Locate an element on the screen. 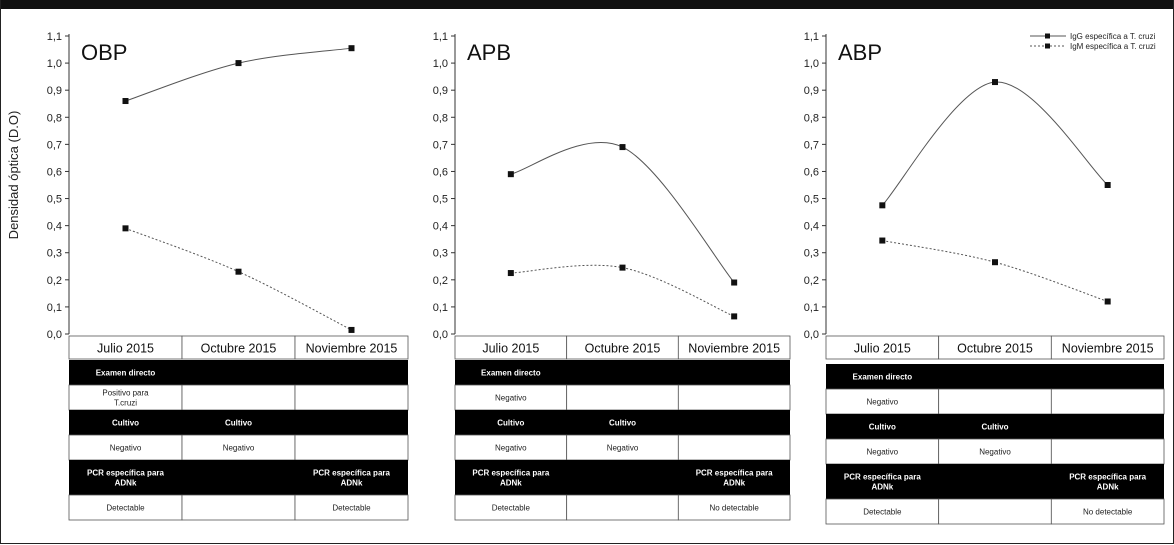 Image resolution: width=1174 pixels, height=545 pixels. table-cell-value: No detectable is located at coordinates (1108, 512).